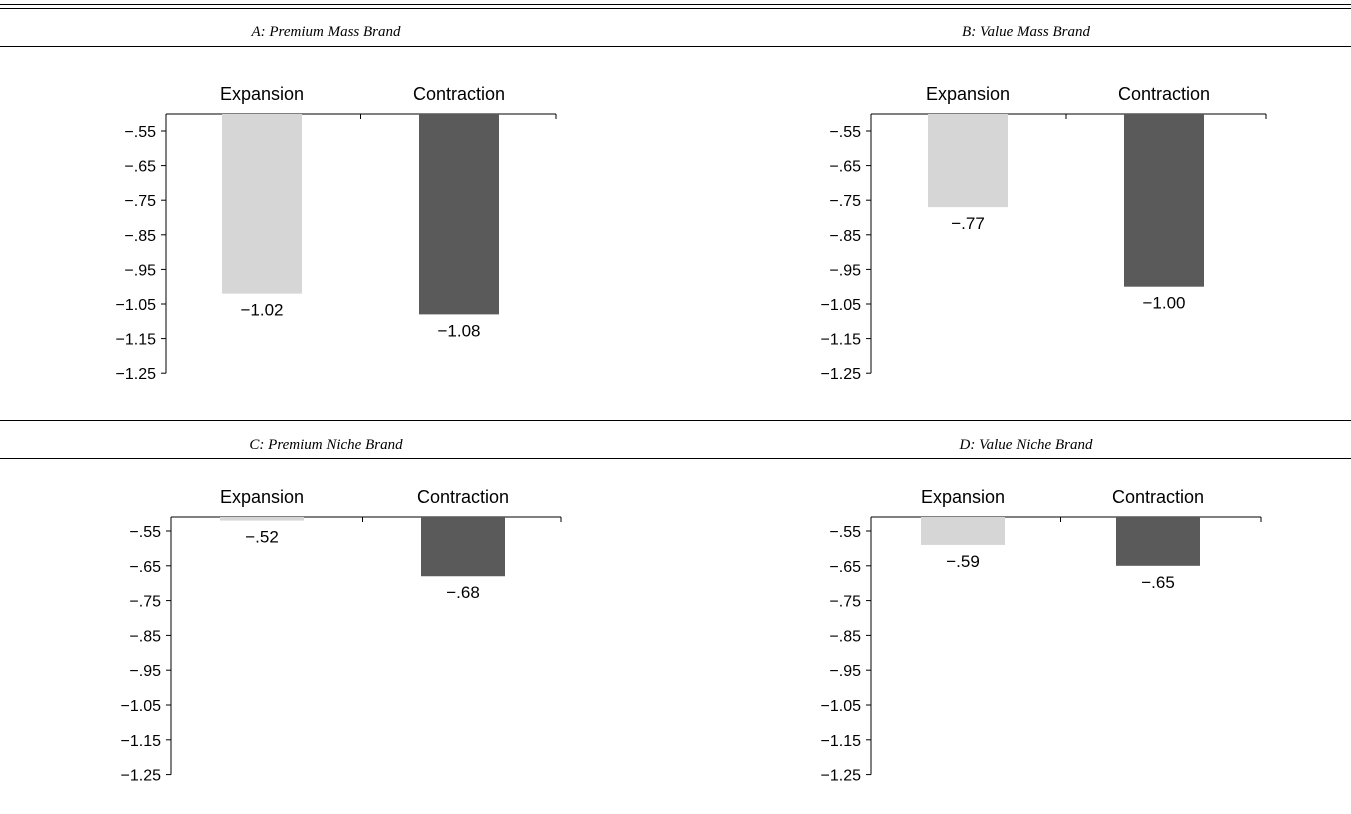 The image size is (1351, 814). Describe the element at coordinates (1163, 303) in the screenshot. I see `data-label: −1.00` at that location.